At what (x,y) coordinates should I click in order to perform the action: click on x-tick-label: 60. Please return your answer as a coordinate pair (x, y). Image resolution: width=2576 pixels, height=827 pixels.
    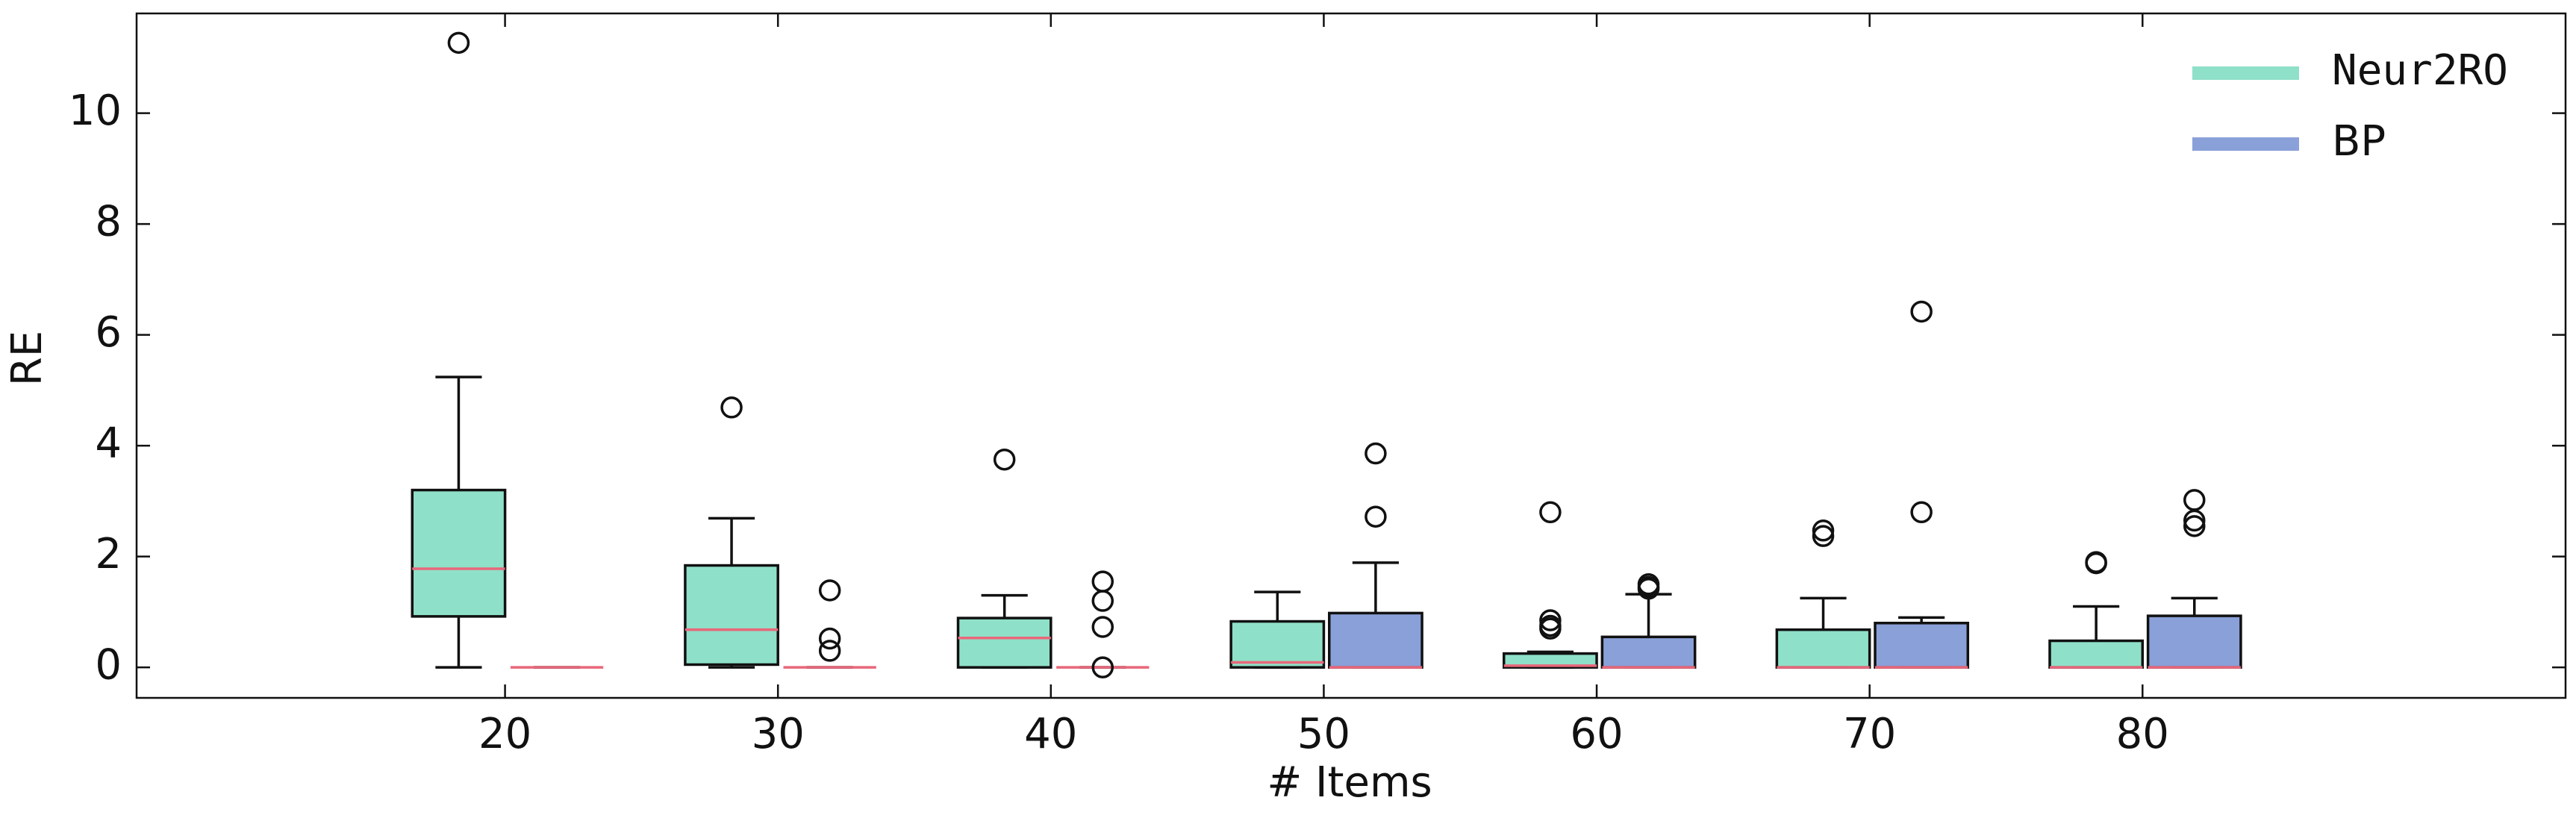
    Looking at the image, I should click on (1596, 734).